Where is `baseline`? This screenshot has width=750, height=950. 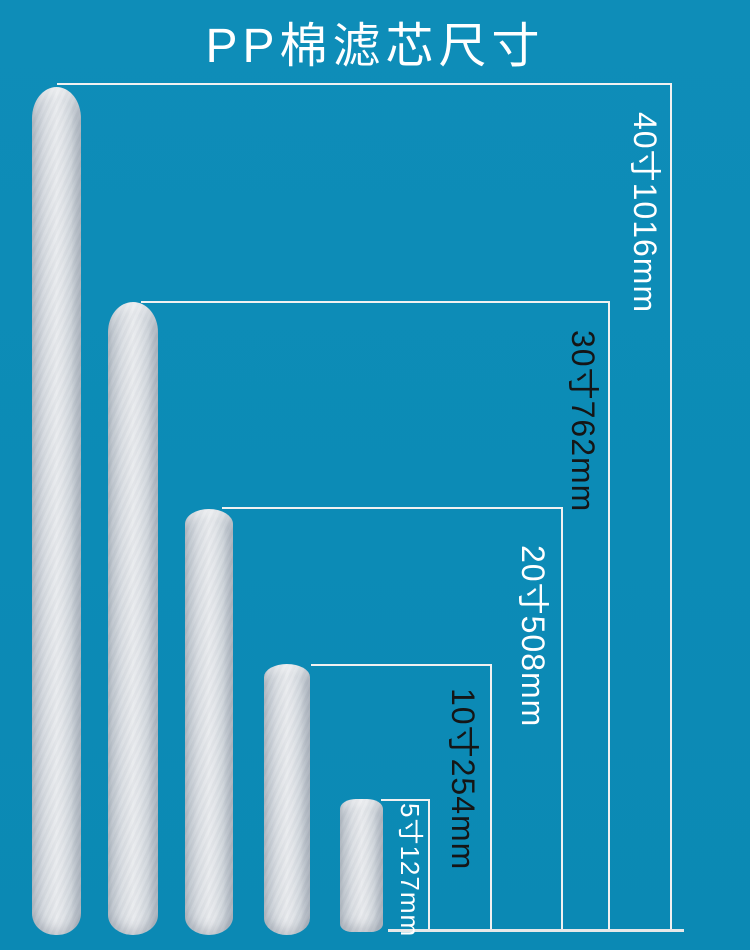
baseline is located at coordinates (536, 930).